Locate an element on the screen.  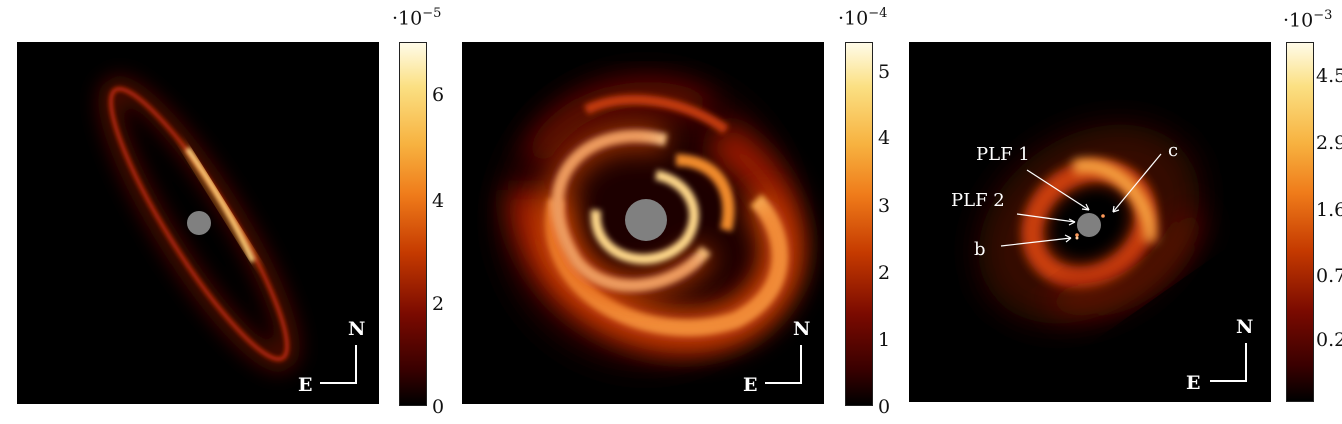
colorbar-tick: 5 is located at coordinates (884, 72).